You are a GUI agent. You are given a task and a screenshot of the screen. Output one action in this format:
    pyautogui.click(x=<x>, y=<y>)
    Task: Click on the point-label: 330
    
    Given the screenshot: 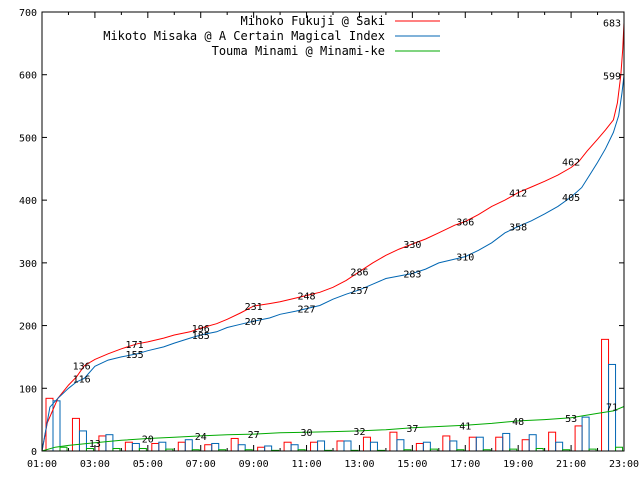 What is the action you would take?
    pyautogui.click(x=412, y=245)
    